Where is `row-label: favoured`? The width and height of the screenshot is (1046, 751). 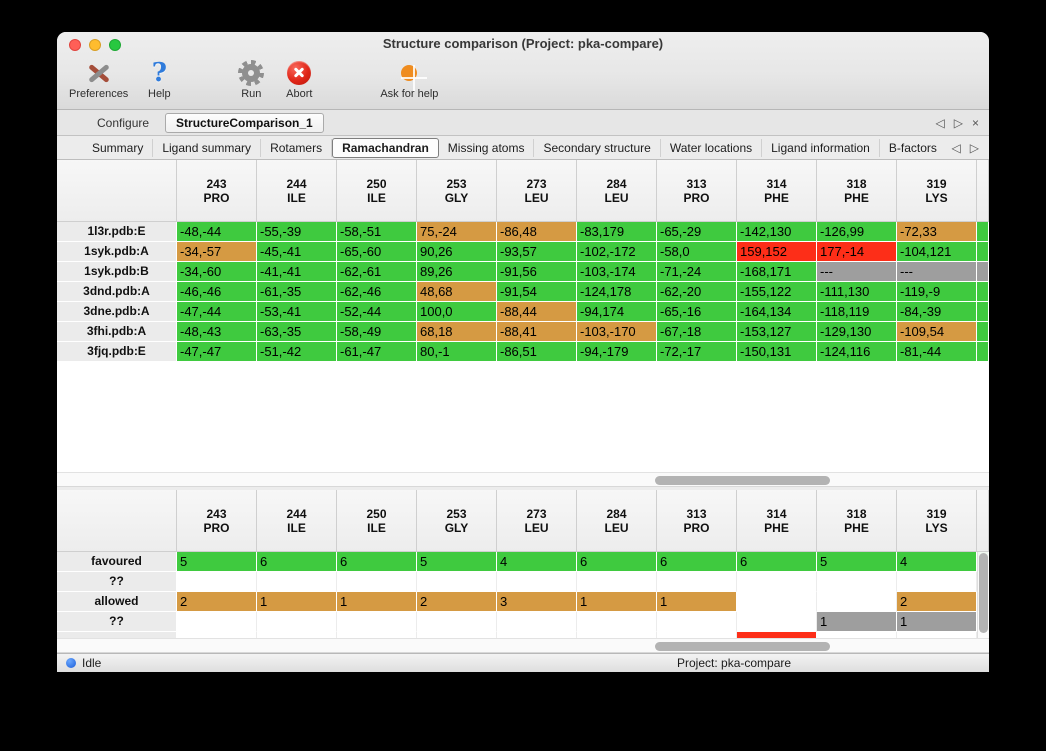
row-label: favoured is located at coordinates (117, 562).